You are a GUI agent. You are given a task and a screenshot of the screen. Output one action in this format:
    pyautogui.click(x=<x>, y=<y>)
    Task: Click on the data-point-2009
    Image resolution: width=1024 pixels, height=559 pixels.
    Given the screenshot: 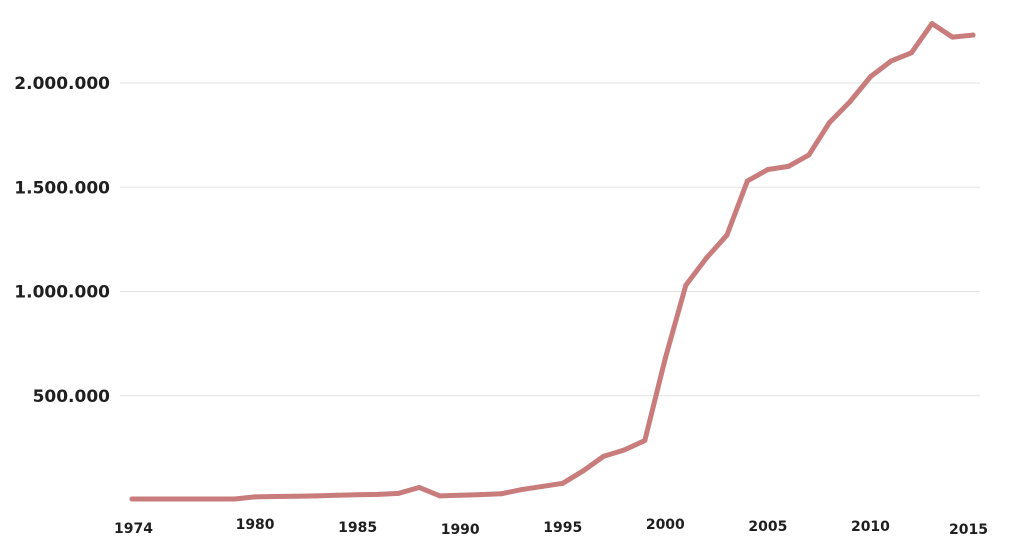 What is the action you would take?
    pyautogui.click(x=850, y=102)
    